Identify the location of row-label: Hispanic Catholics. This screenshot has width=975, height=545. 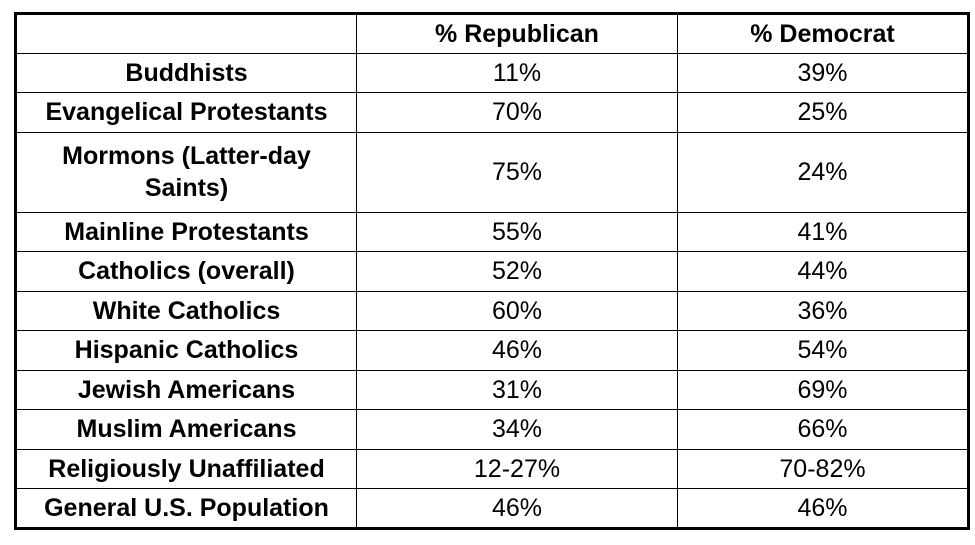
(186, 350).